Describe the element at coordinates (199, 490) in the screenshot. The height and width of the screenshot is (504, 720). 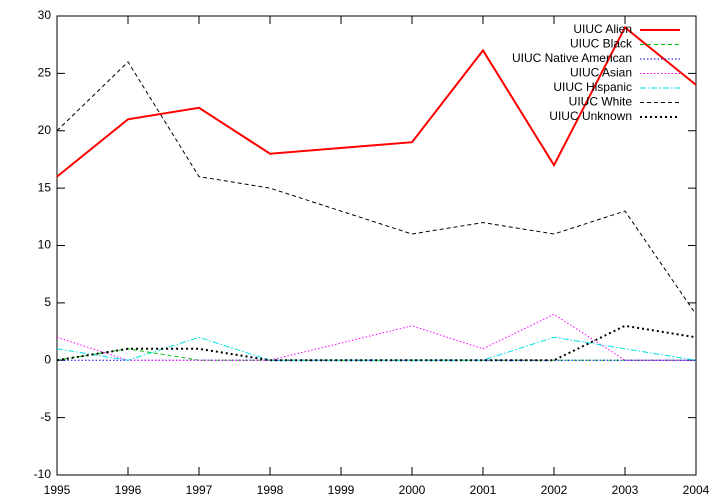
I see `x-tick-label: 1997` at that location.